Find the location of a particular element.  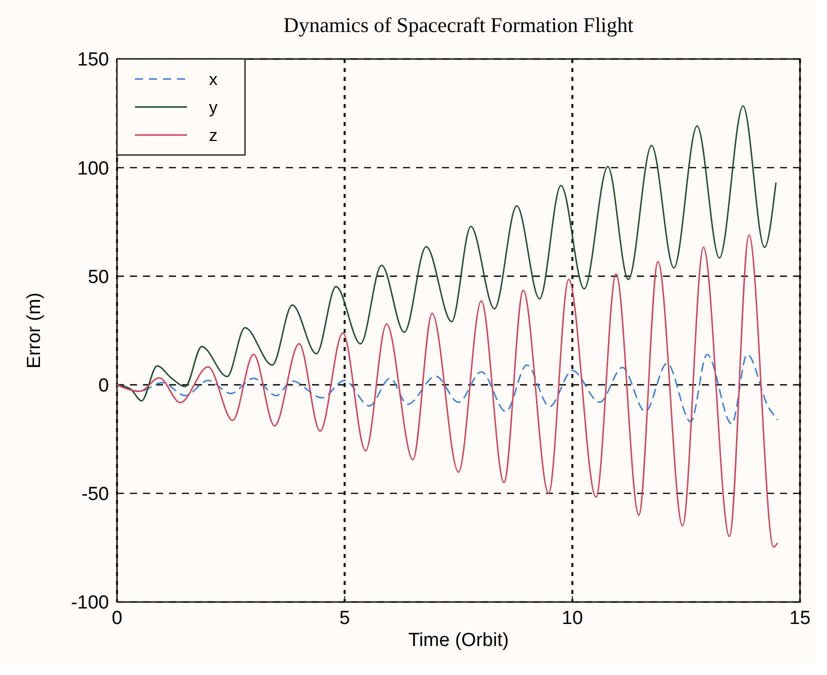

y-tick-label: -100 is located at coordinates (89, 603).